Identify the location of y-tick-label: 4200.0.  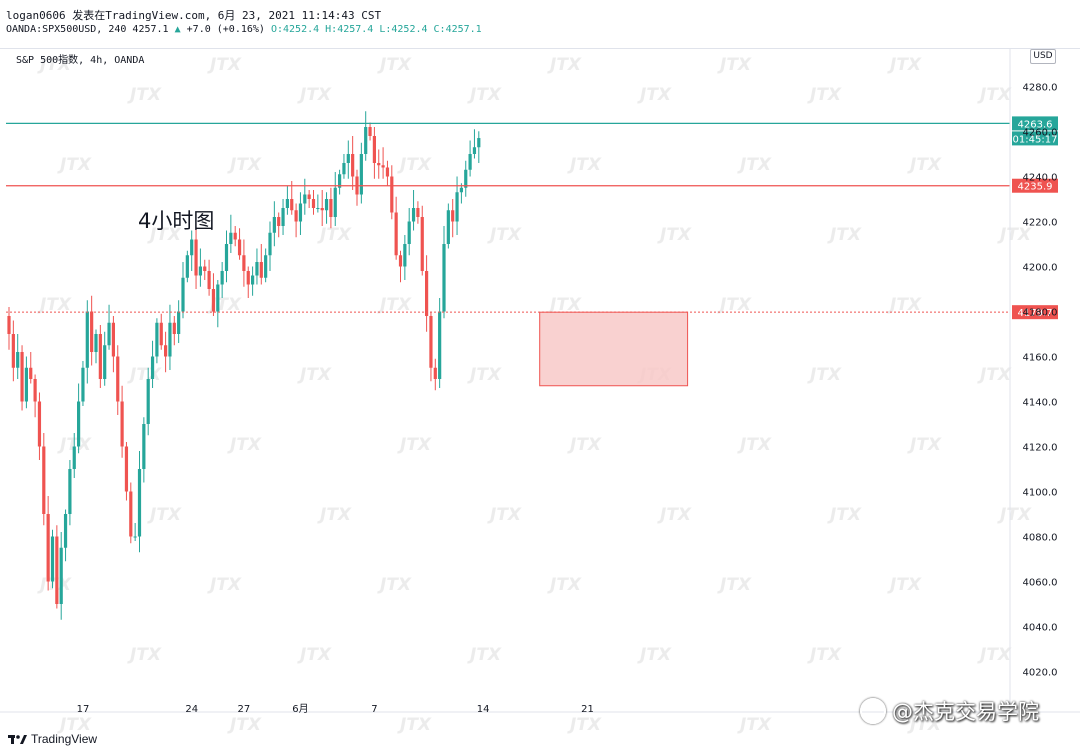
(1040, 268).